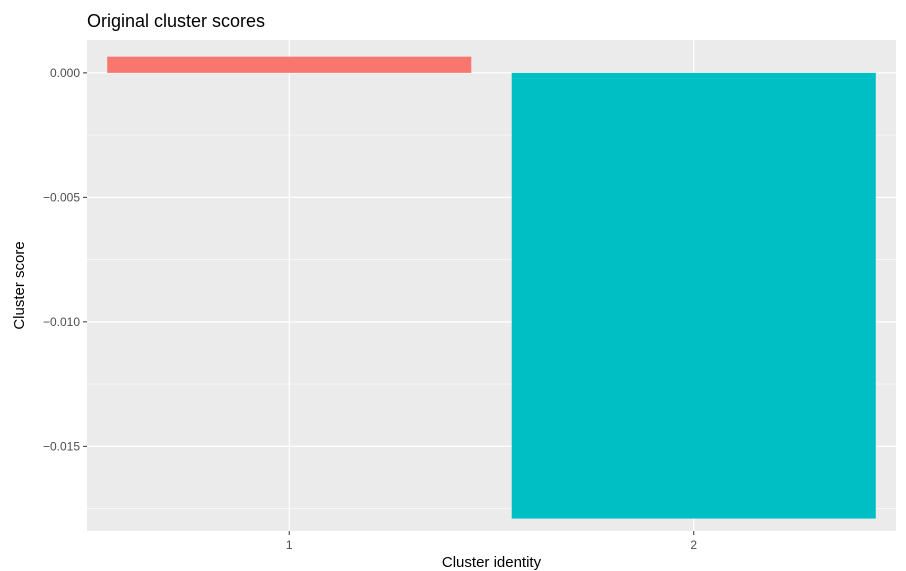  What do you see at coordinates (61, 322) in the screenshot?
I see `y-tick-label: −0.010` at bounding box center [61, 322].